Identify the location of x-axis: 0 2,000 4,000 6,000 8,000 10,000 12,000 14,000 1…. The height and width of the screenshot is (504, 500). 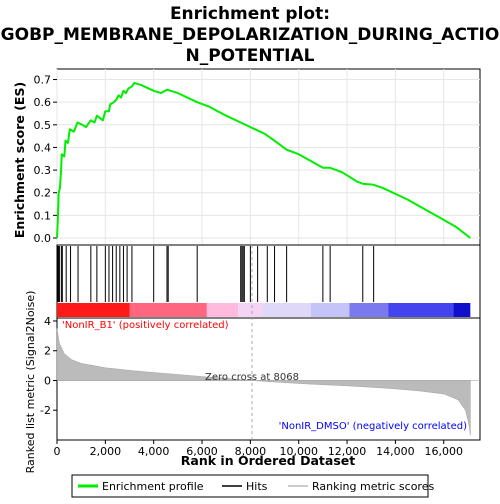
(258, 449).